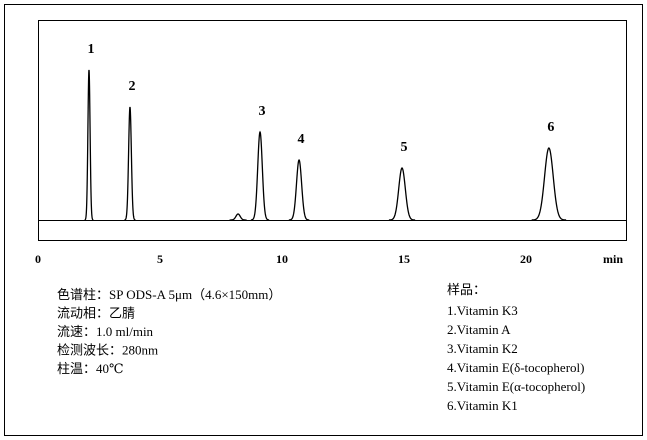 This screenshot has height=440, width=647. What do you see at coordinates (482, 310) in the screenshot?
I see `sample-item: 1.Vitamin K3` at bounding box center [482, 310].